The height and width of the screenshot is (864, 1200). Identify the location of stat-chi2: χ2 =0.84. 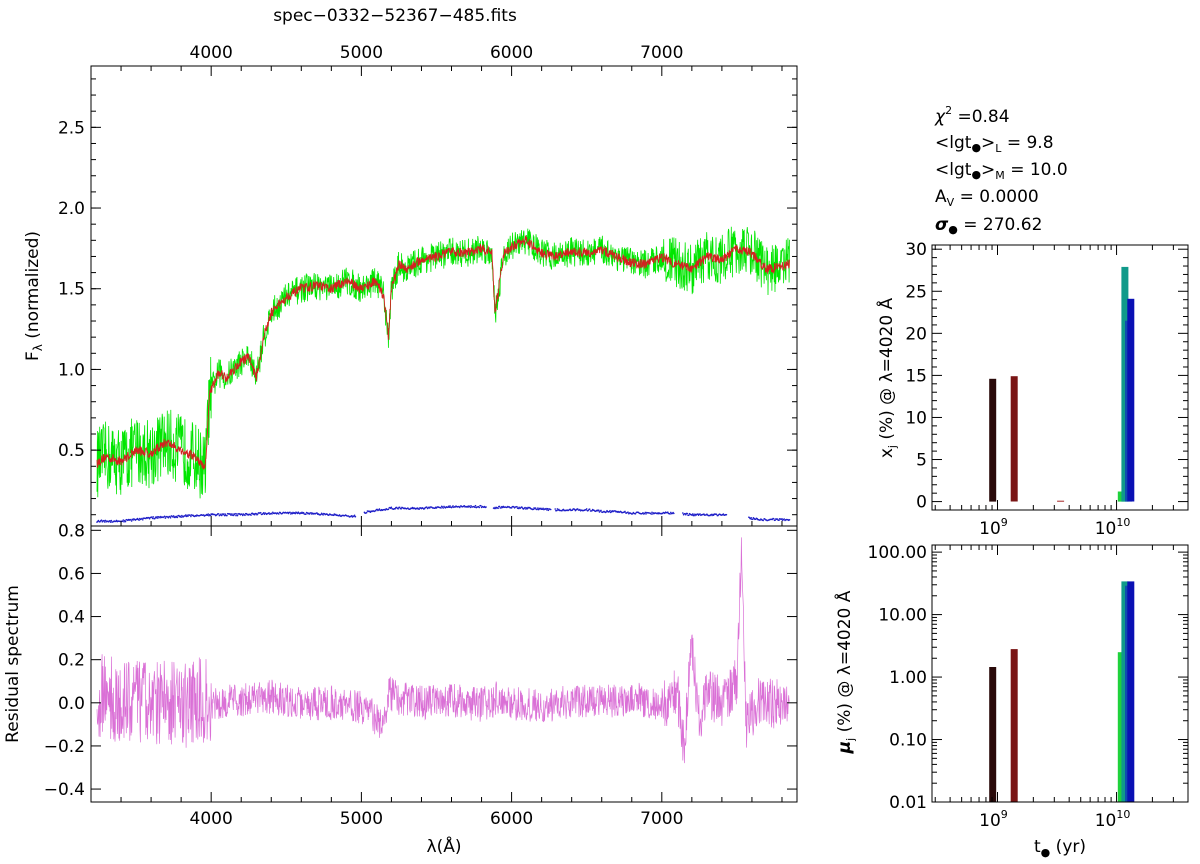
(972, 115).